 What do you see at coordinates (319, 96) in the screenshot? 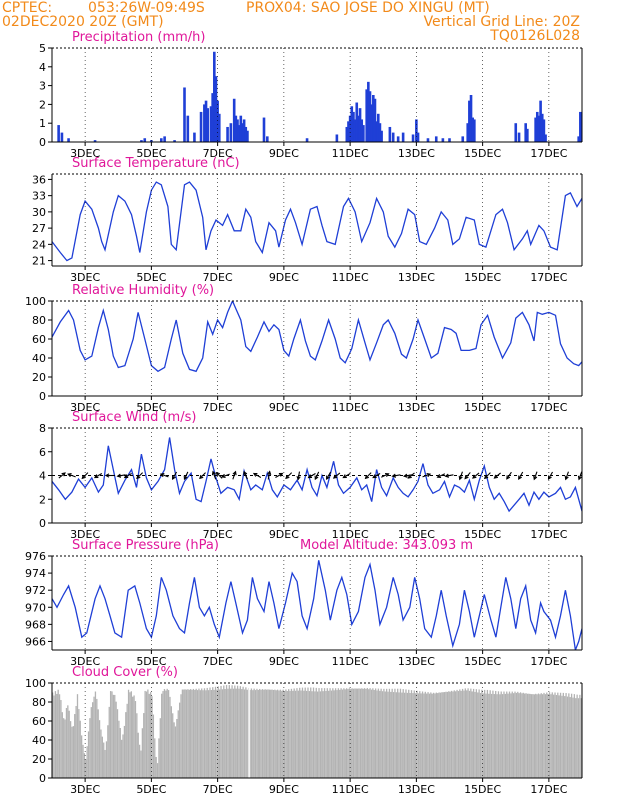
I see `plot-area` at bounding box center [319, 96].